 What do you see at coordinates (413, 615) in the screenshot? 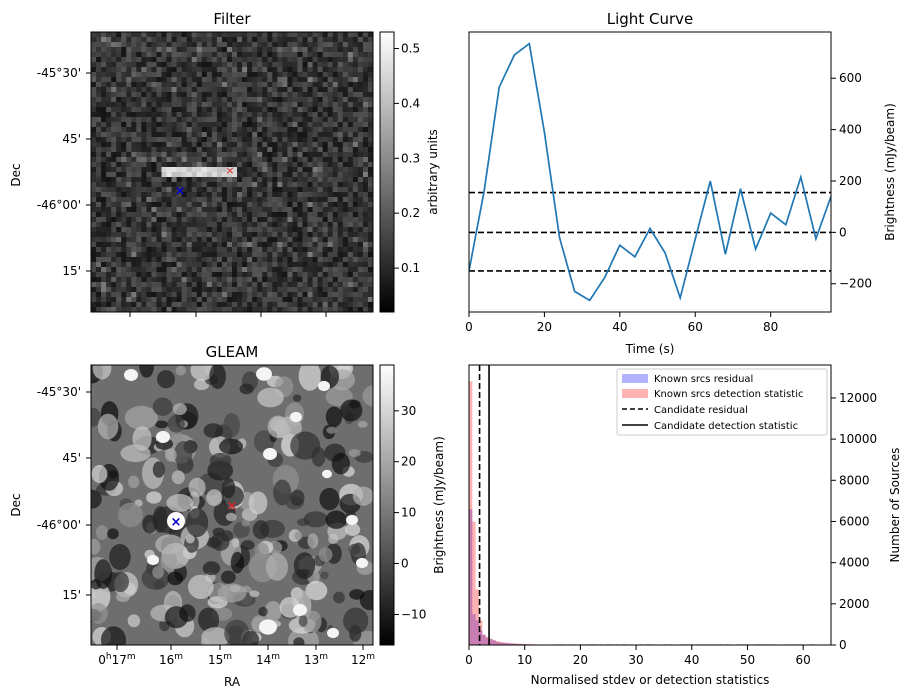
I see `colorbar-tick-label: −10` at bounding box center [413, 615].